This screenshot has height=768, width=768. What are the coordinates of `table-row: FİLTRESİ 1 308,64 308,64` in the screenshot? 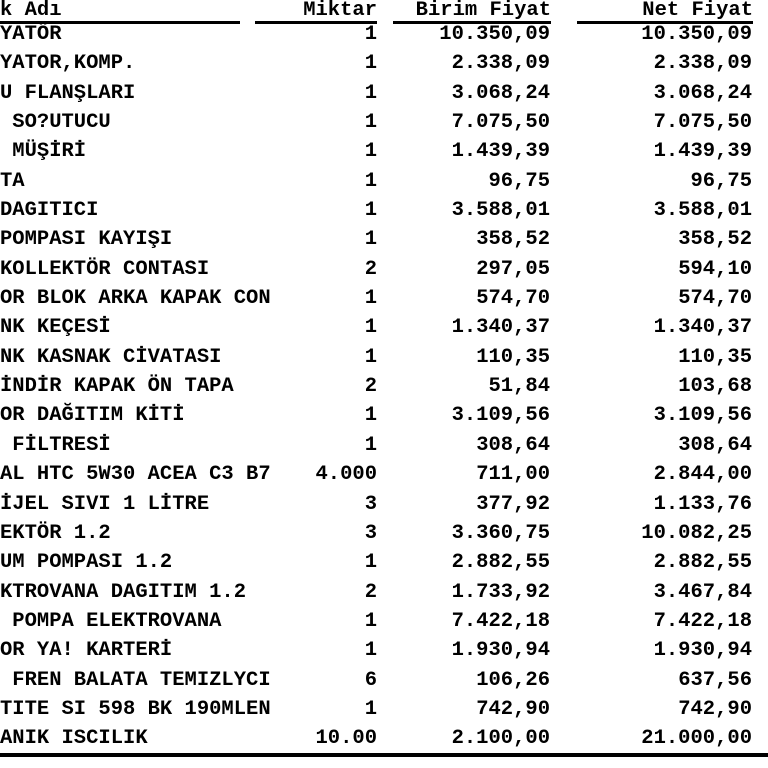 It's located at (384, 445).